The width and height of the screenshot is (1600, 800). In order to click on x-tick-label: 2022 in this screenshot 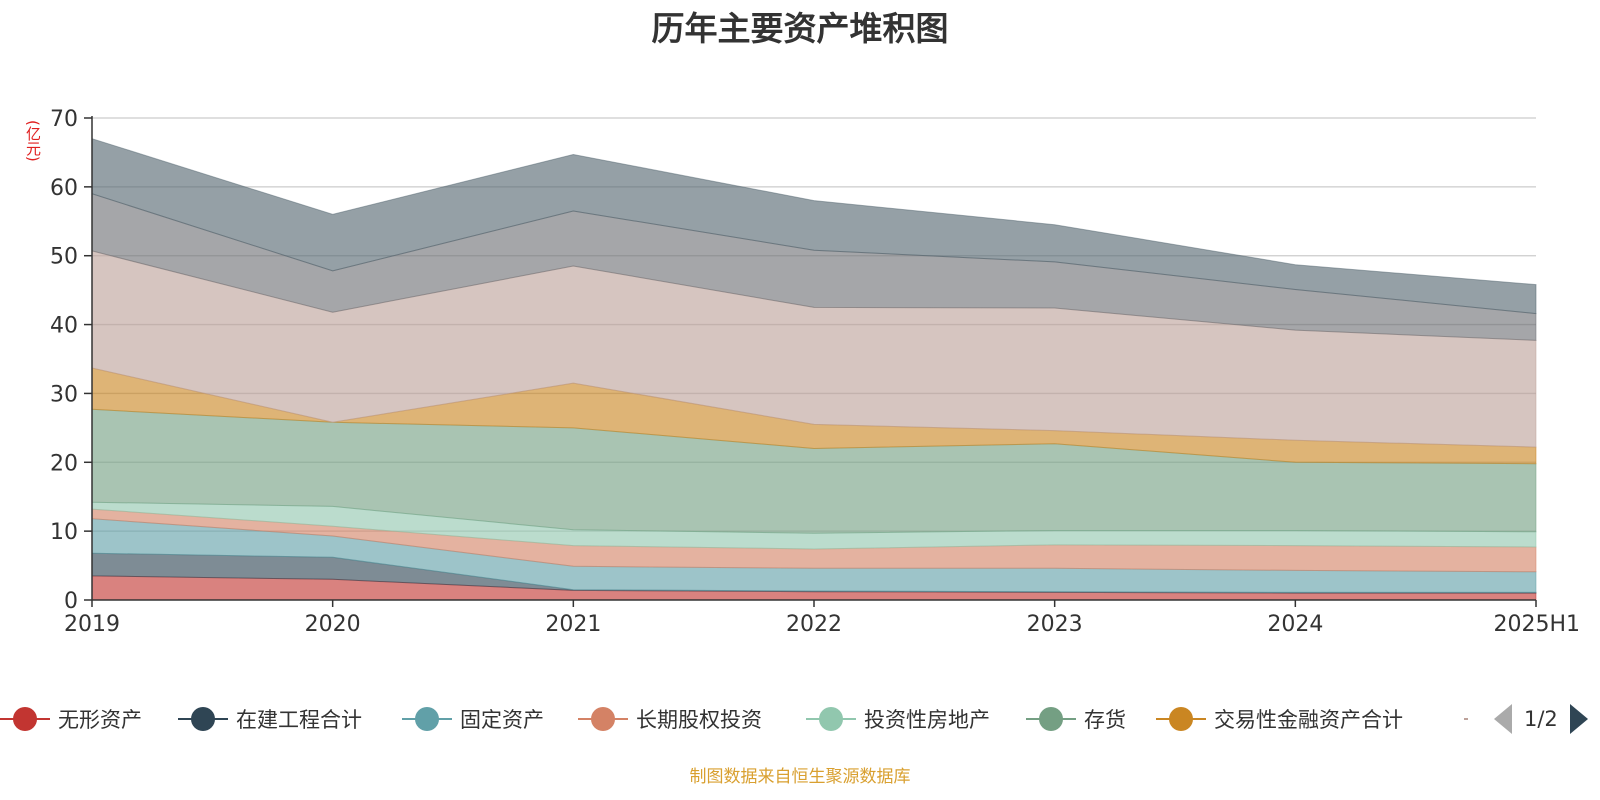, I will do `click(814, 624)`.